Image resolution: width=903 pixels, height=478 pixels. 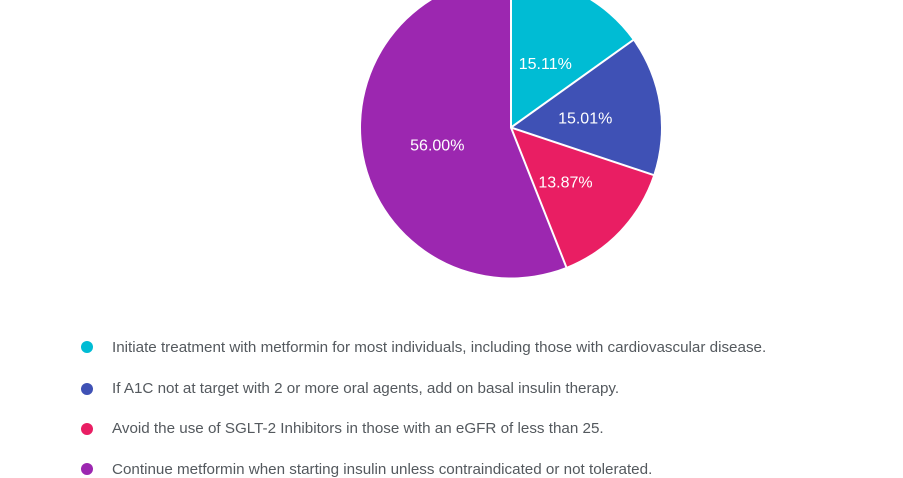 What do you see at coordinates (437, 145) in the screenshot?
I see `svg-text: 56.00%` at bounding box center [437, 145].